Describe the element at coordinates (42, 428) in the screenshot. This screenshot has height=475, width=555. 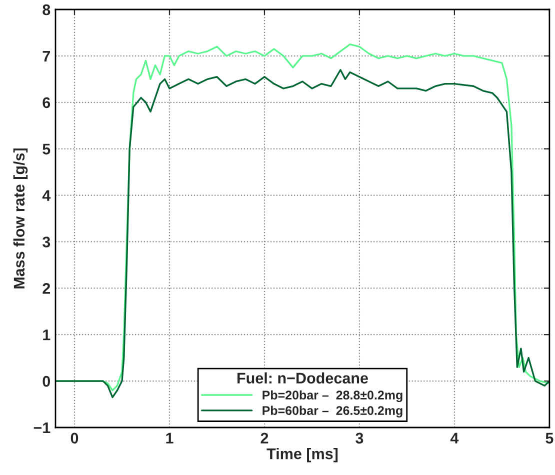
I see `y-tick-label: −1` at that location.